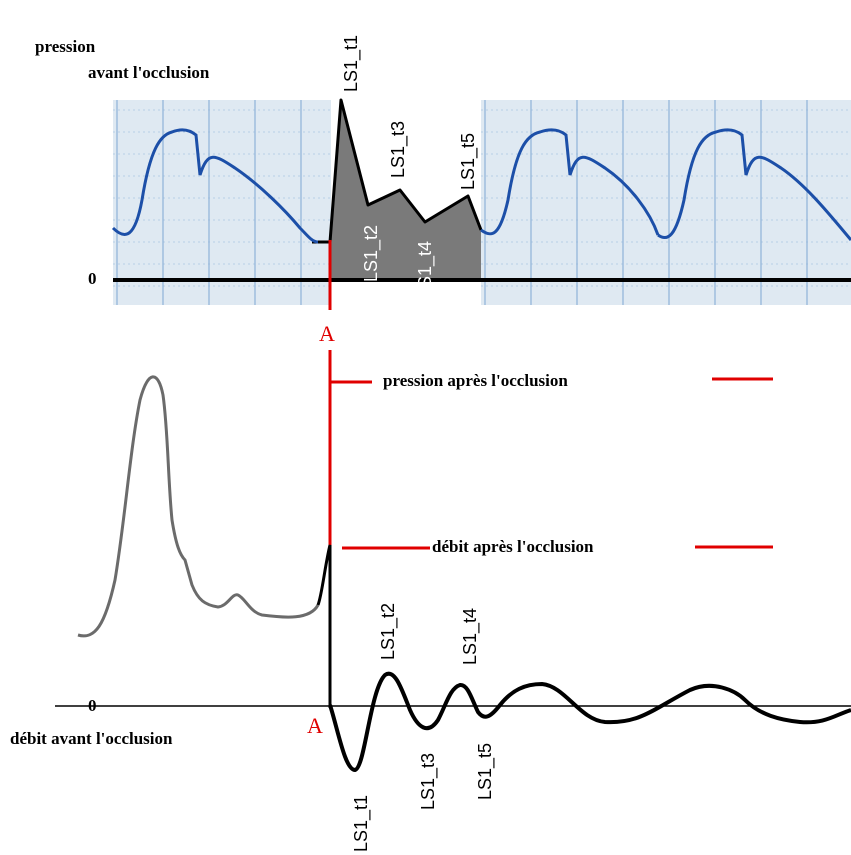  What do you see at coordinates (361, 823) in the screenshot?
I see `flow-peak-t1: LS1_t1` at bounding box center [361, 823].